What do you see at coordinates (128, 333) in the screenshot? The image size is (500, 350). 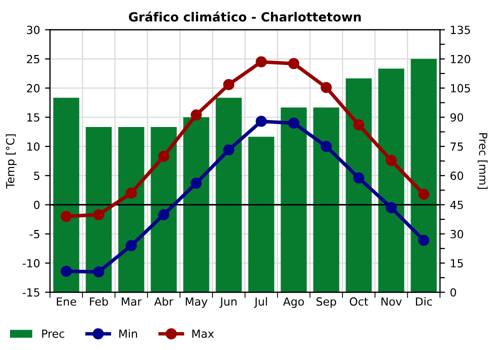 I see `legend-label: Min` at bounding box center [128, 333].